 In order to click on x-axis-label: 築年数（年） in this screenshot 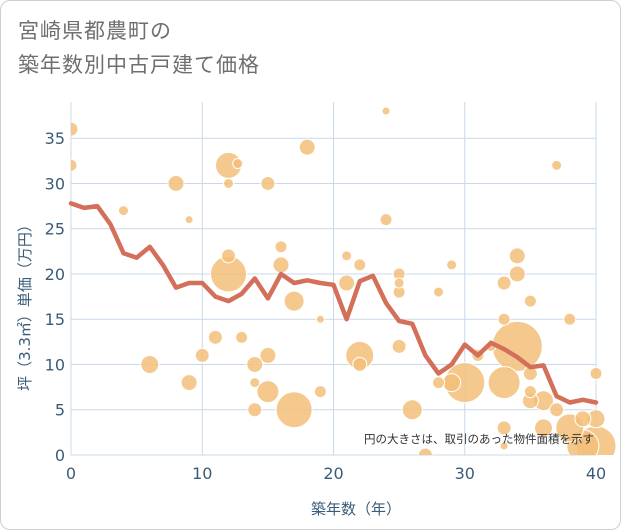, I will do `click(356, 509)`.